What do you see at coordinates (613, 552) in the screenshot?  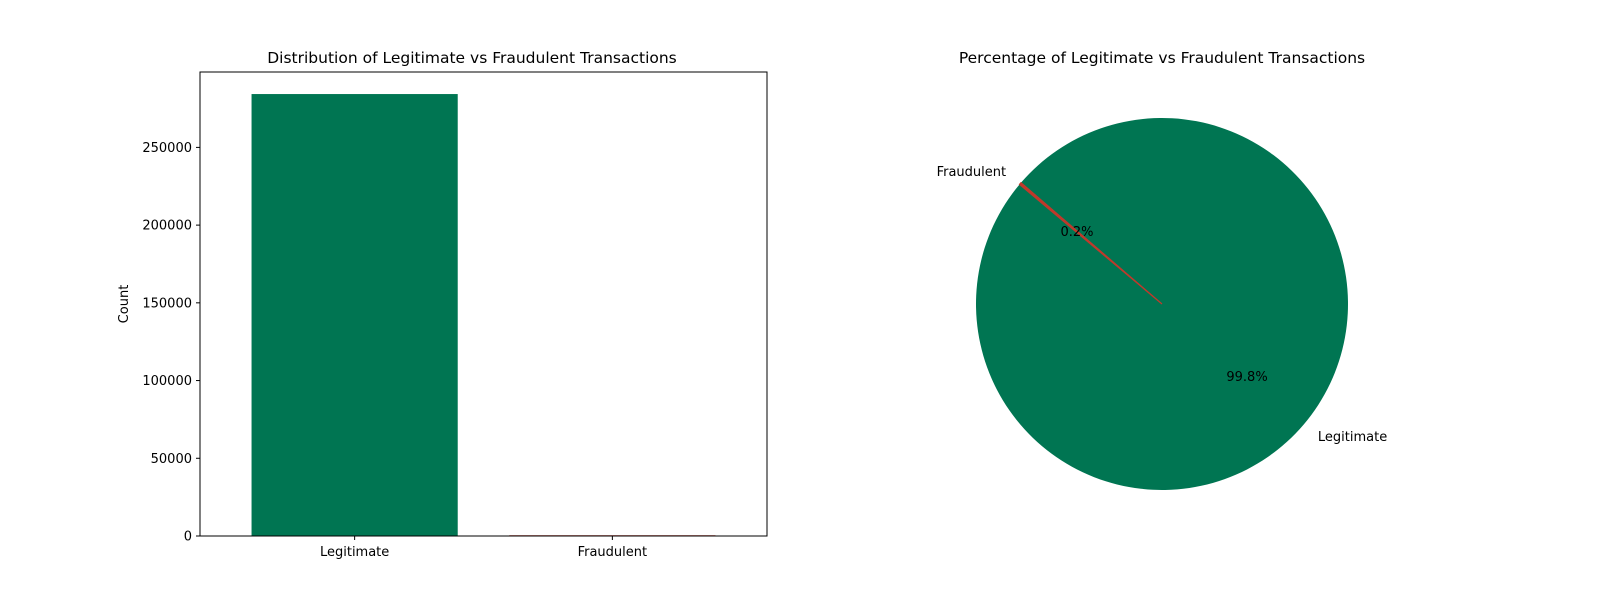 I see `x-tick-label-fraudulent: Fraudulent` at bounding box center [613, 552].